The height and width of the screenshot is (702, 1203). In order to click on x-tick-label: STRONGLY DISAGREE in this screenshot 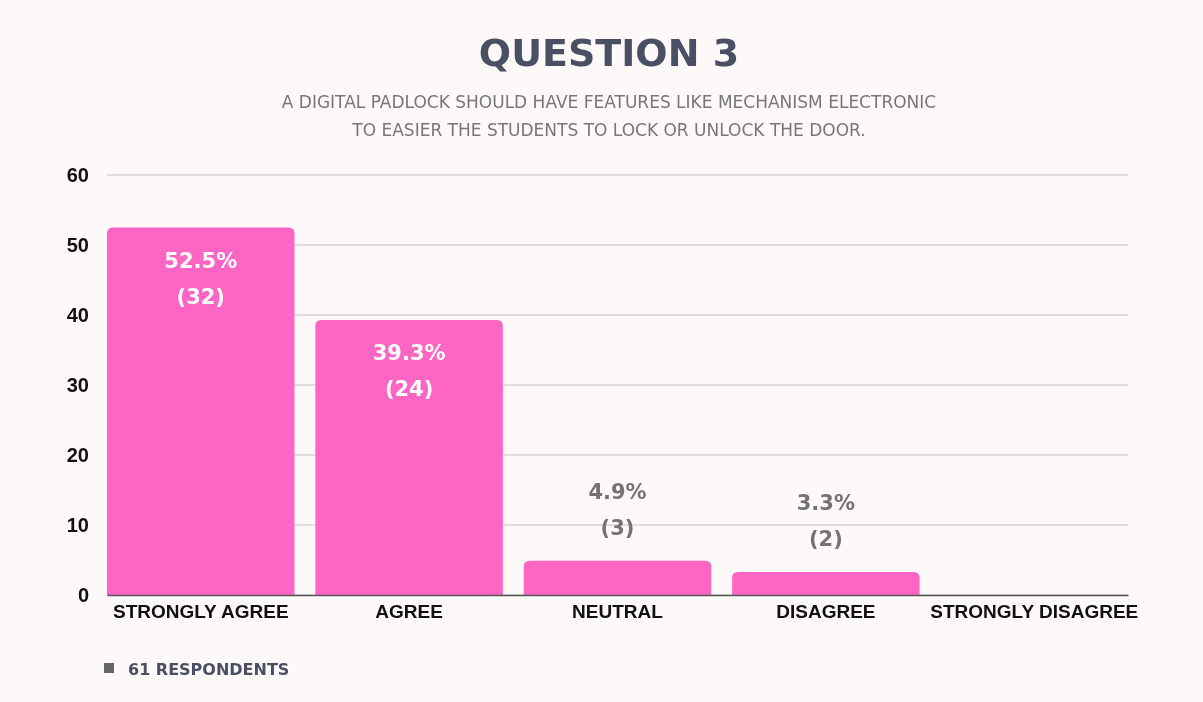, I will do `click(1034, 612)`.